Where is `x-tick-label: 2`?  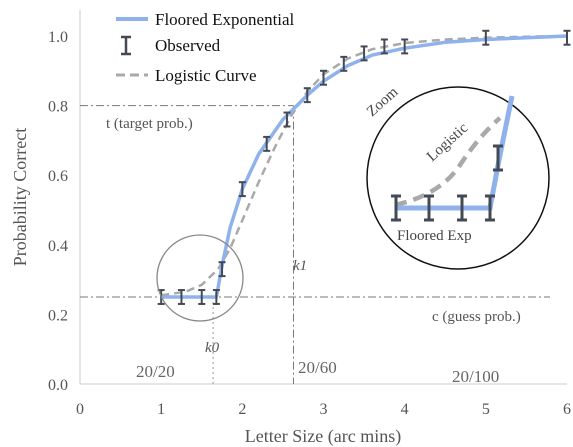 x-tick-label: 2 is located at coordinates (242, 409).